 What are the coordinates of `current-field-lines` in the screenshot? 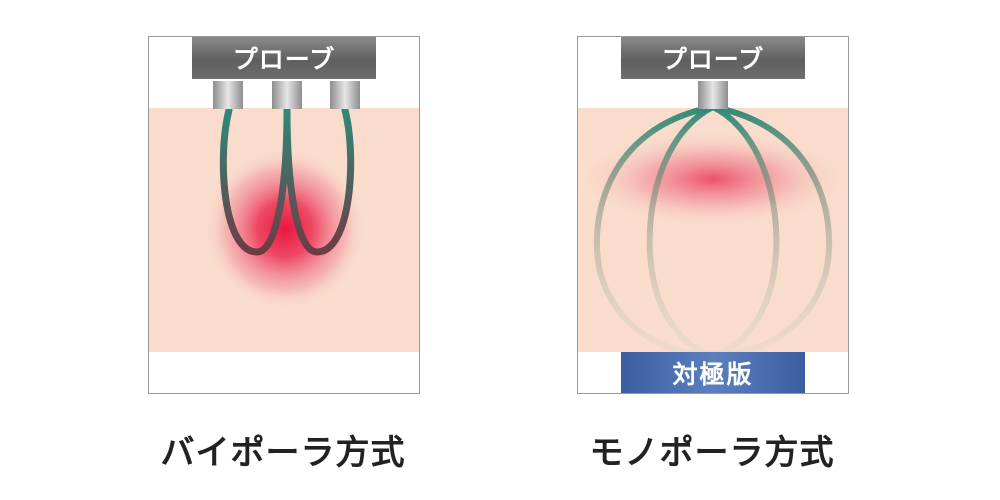 It's located at (713, 231).